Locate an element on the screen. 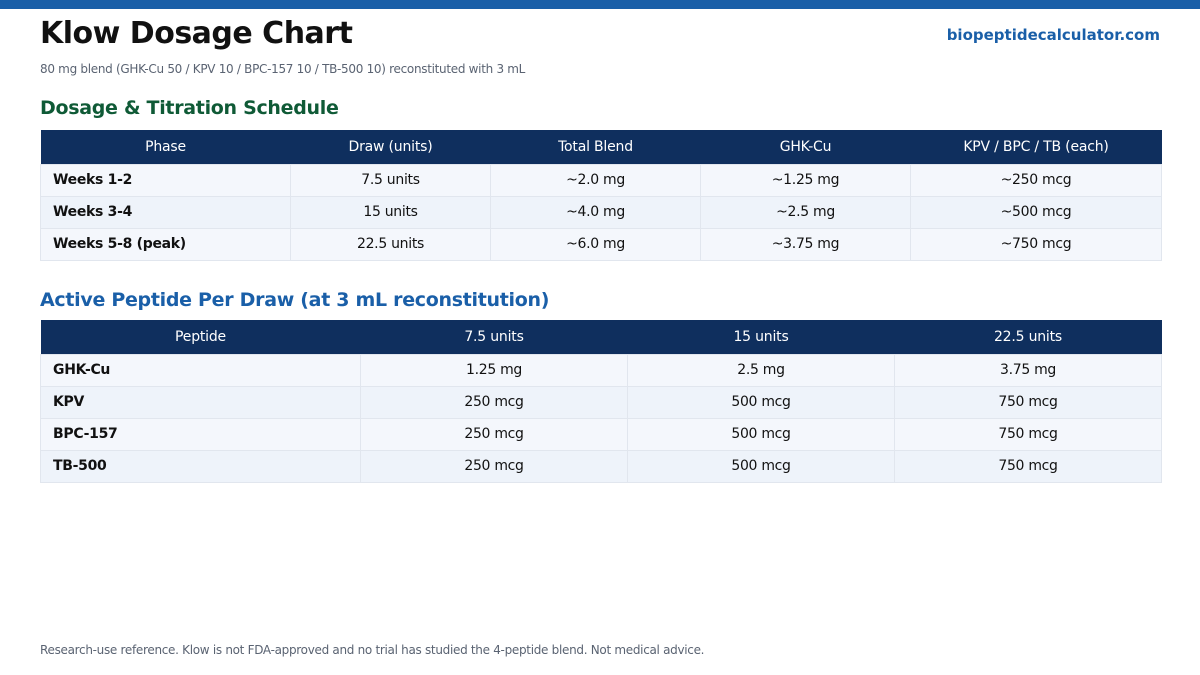 The height and width of the screenshot is (675, 1200). table-cell: ~750 mcg is located at coordinates (1036, 244).